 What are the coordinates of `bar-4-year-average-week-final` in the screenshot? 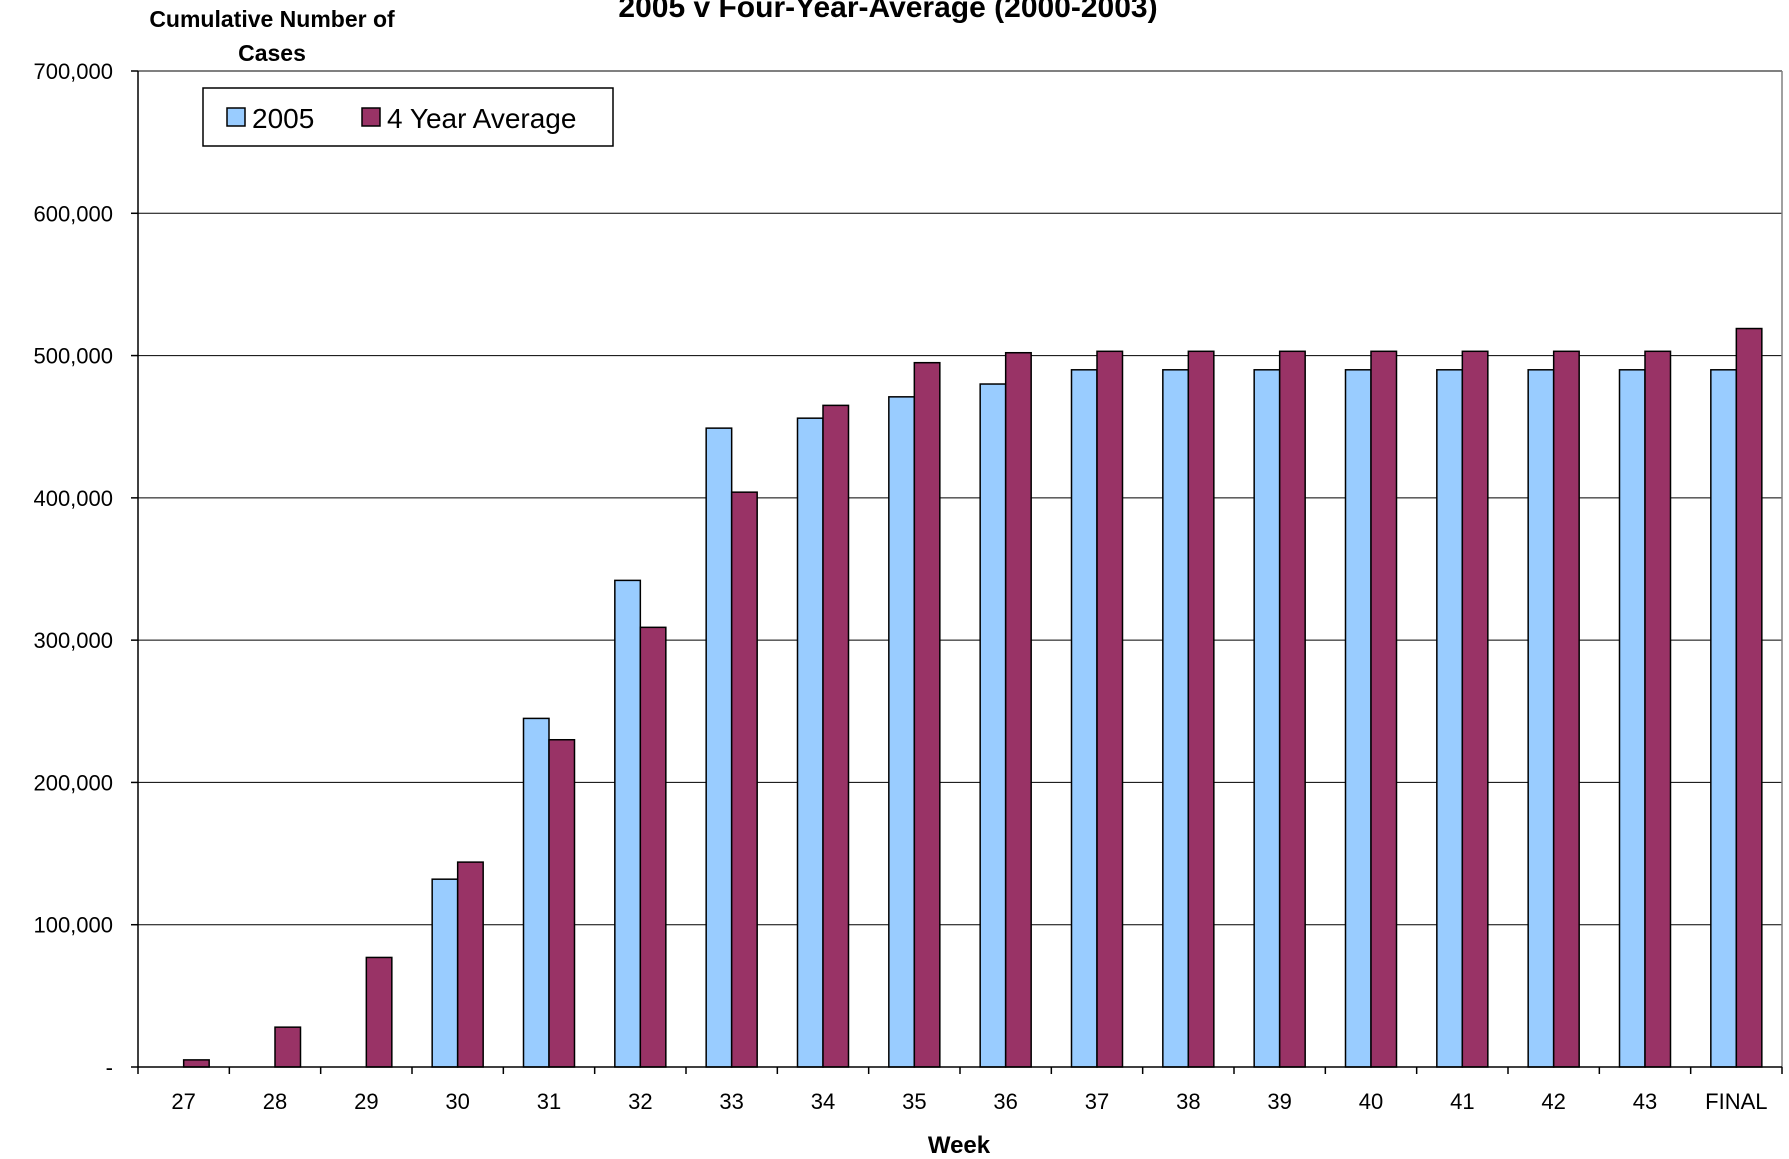 It's located at (1749, 697).